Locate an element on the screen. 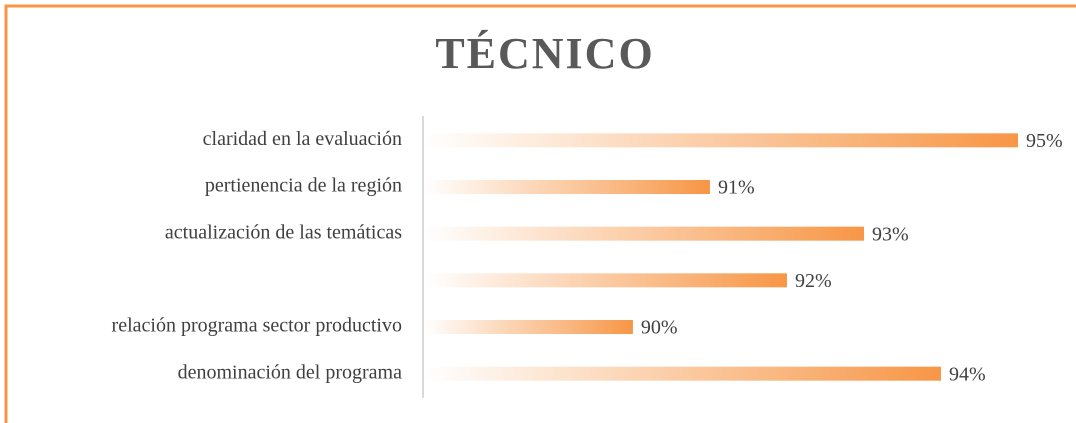  category-label: actualización de las temáticas is located at coordinates (283, 232).